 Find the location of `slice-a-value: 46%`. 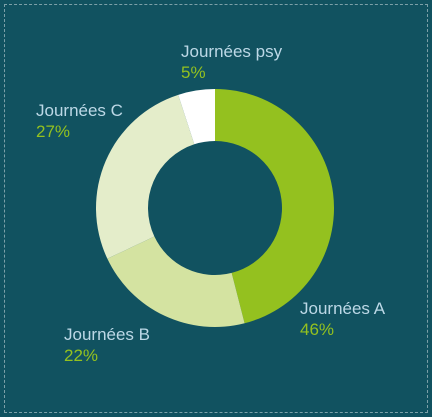

slice-a-value: 46% is located at coordinates (317, 329).